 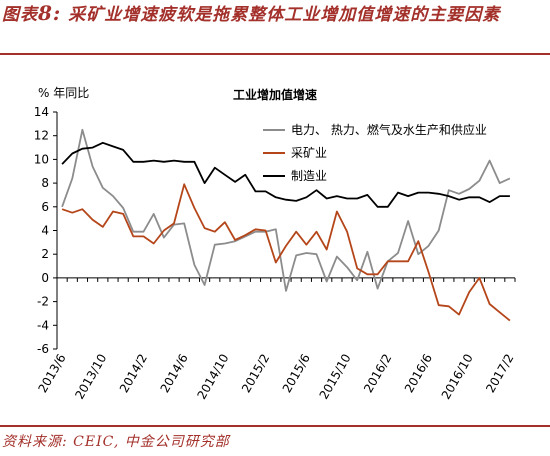 I want to click on y-tick-label: 8, so click(x=45, y=183).